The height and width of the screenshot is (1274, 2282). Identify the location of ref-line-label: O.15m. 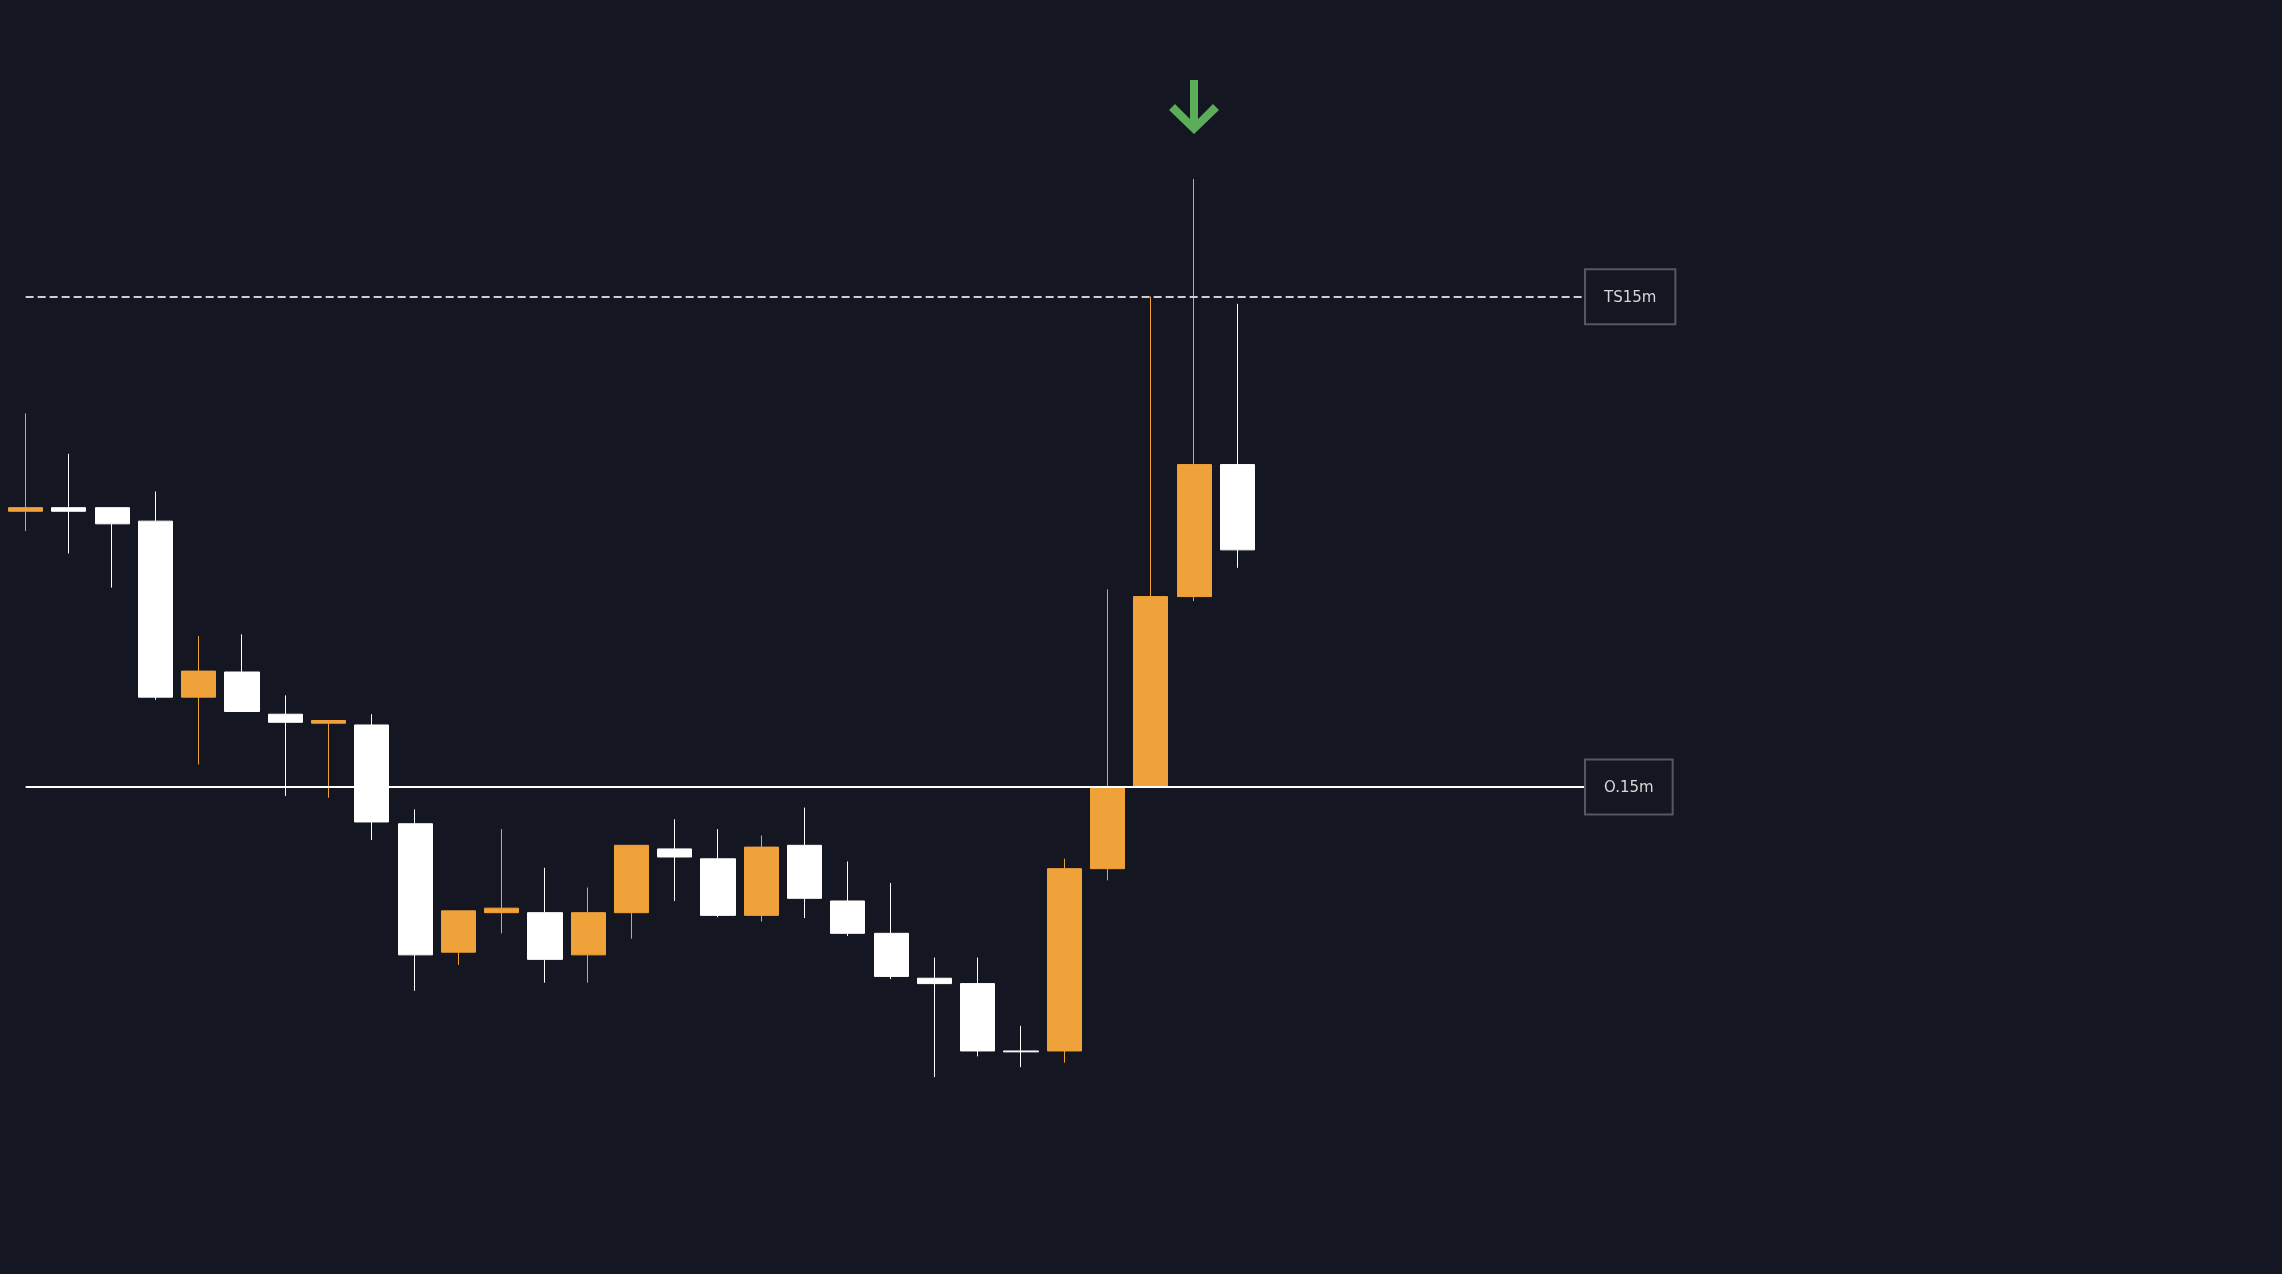
(1629, 786).